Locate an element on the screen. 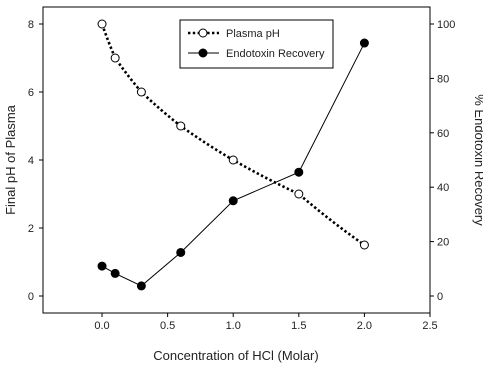 The width and height of the screenshot is (483, 367). x-tick-label: 0.0 is located at coordinates (101, 326).